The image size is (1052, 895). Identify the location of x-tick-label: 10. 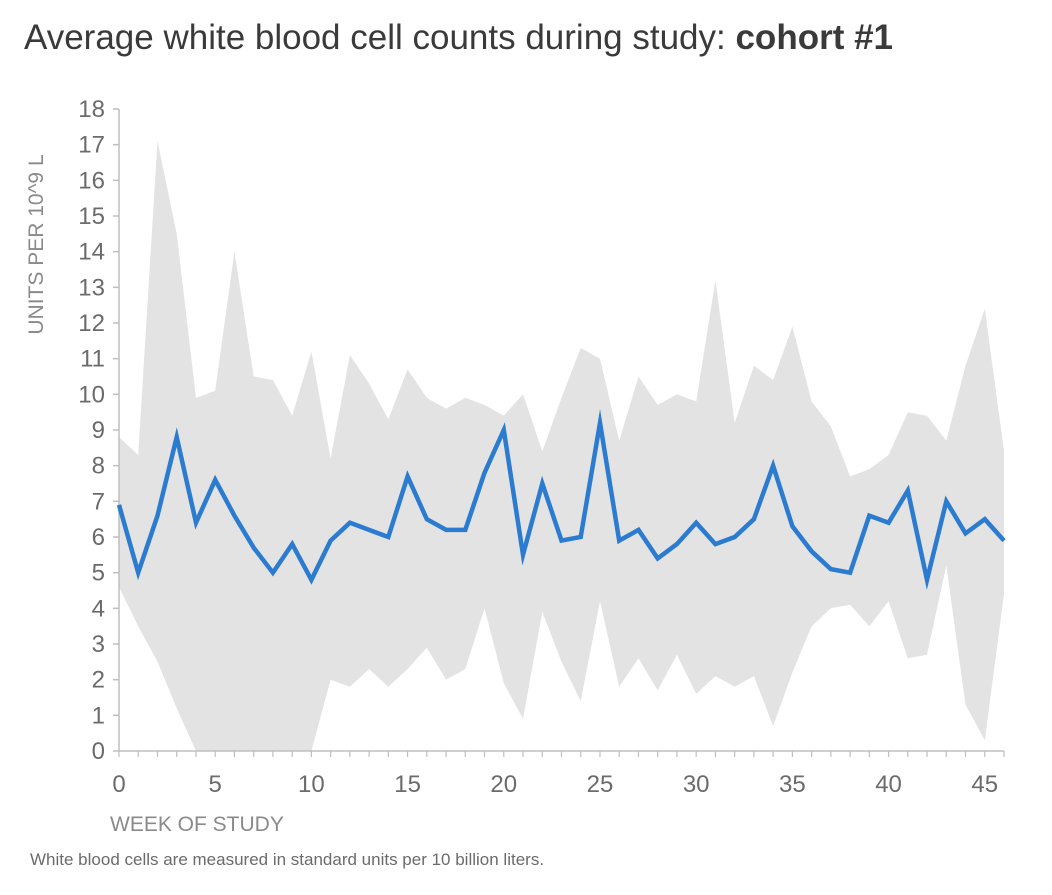
(311, 784).